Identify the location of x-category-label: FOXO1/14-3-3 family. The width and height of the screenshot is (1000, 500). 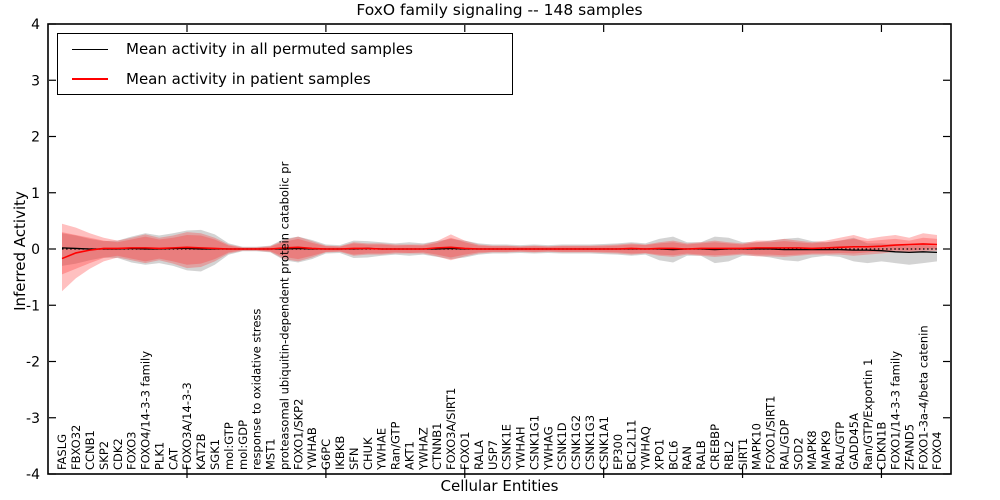
(896, 410).